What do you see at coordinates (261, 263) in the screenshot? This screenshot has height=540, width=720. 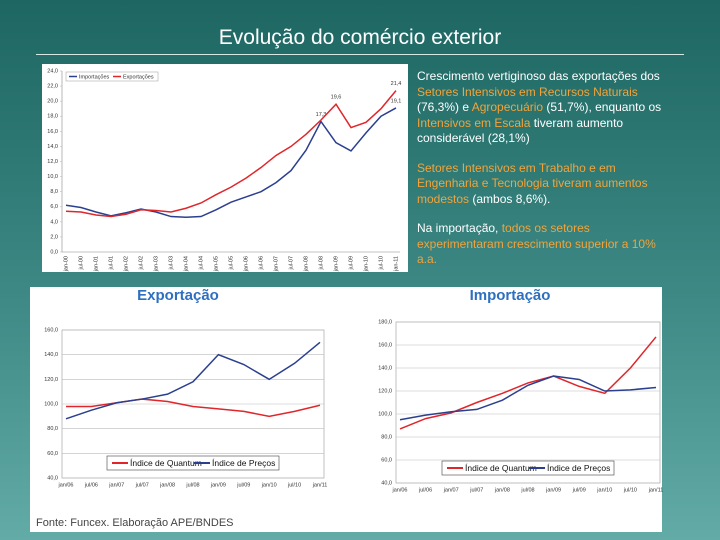 I see `x-tick-label: jul-06` at bounding box center [261, 263].